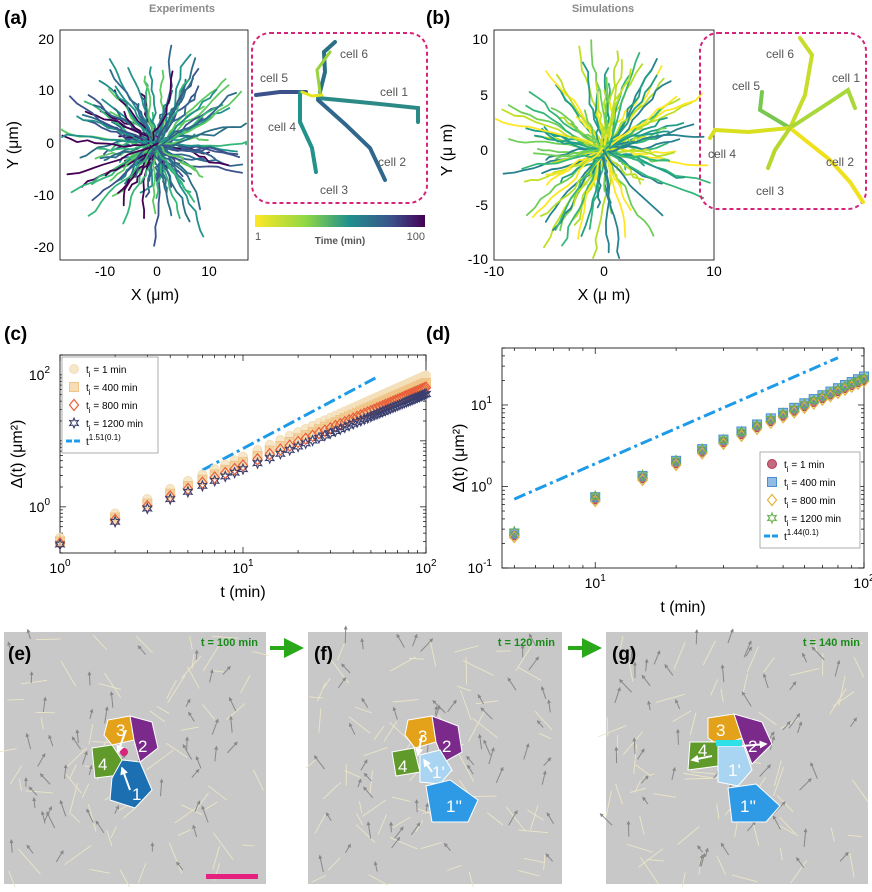 The image size is (872, 892). Describe the element at coordinates (134, 758) in the screenshot. I see `panel-e: 3 2 4 1 t = 100 min (e)` at that location.